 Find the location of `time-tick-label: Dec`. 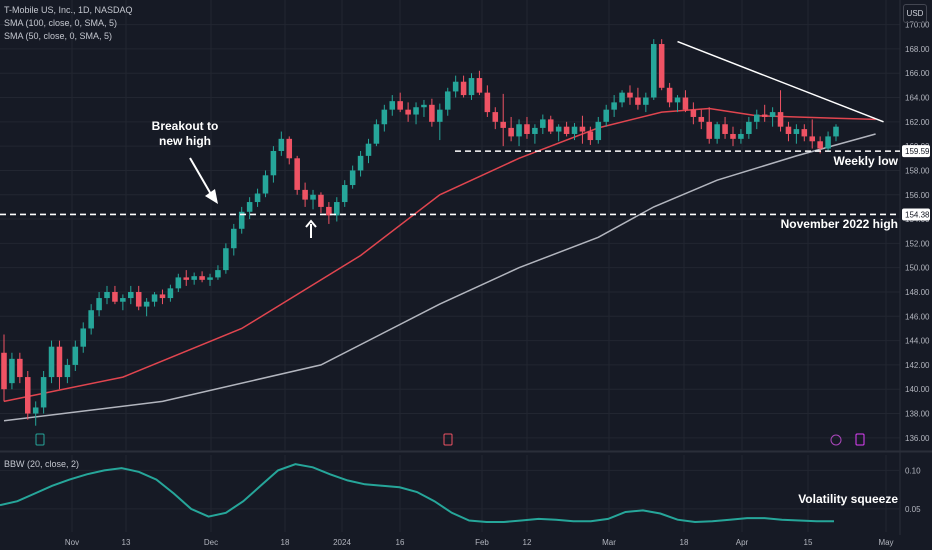

time-tick-label: Dec is located at coordinates (211, 542).